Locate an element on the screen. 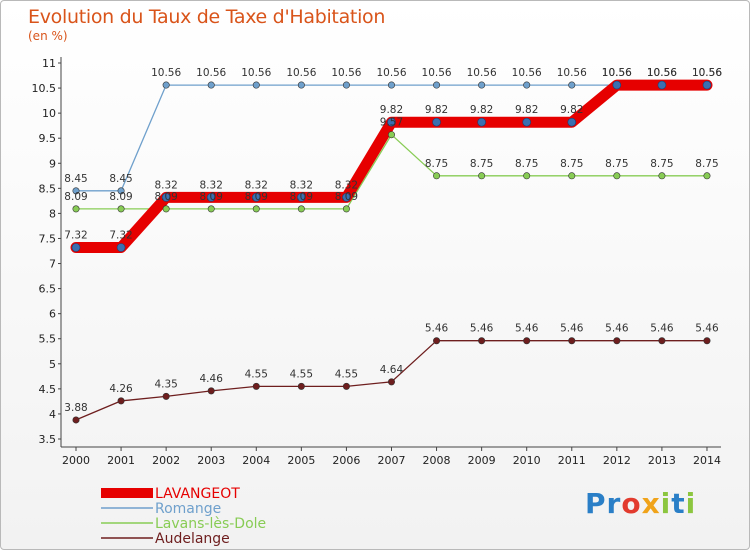  y-tick-label: 9.5 is located at coordinates (48, 138).